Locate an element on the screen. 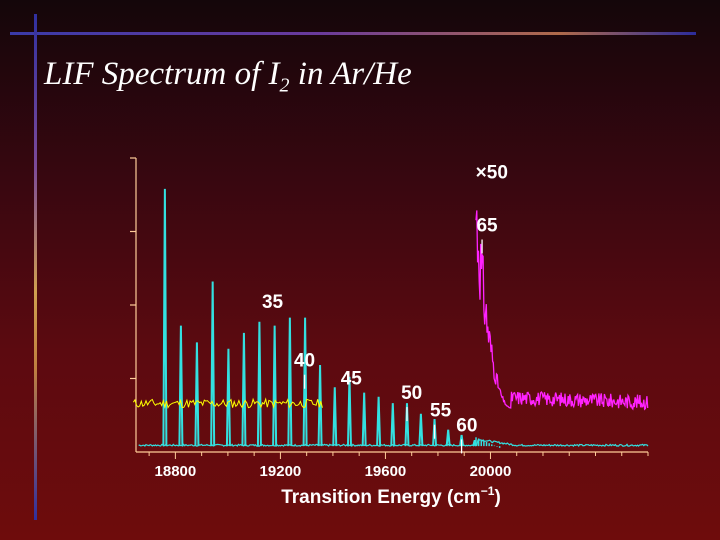  x-axis-label-close: ) is located at coordinates (497, 497).